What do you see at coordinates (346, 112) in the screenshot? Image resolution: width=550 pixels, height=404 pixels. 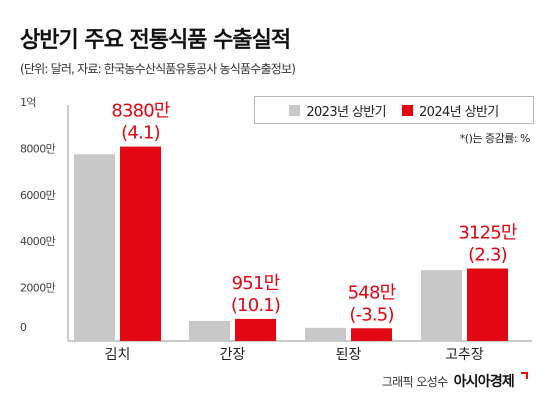 I see `legend-label-2023: 2023년 상반기` at bounding box center [346, 112].